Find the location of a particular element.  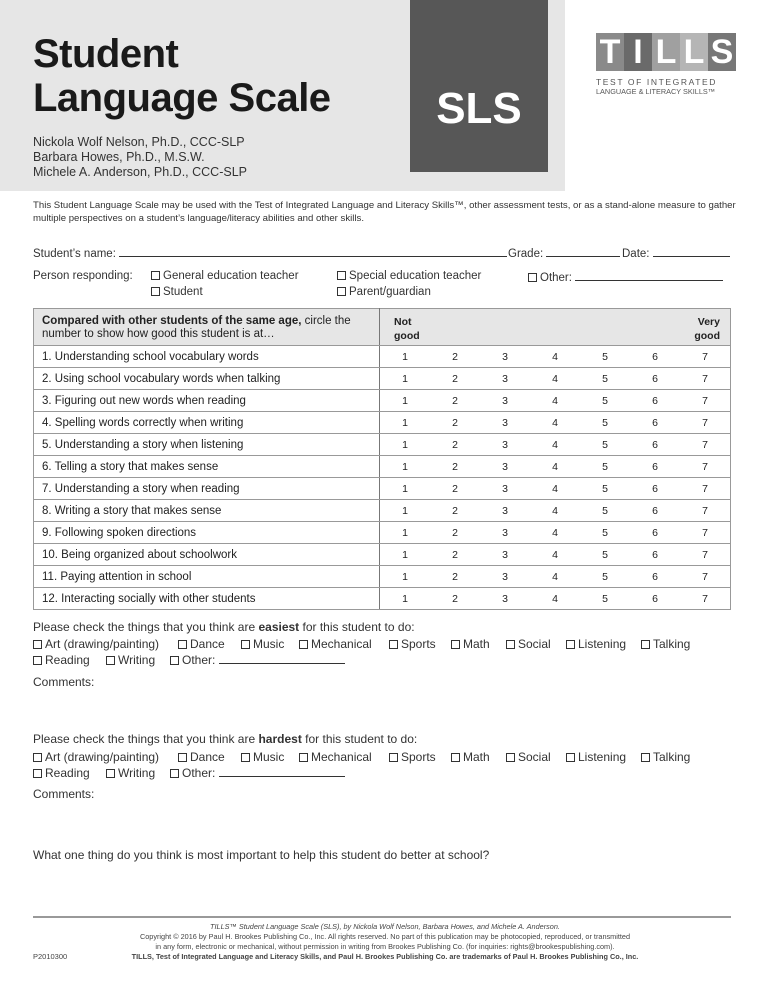

checkbox-special-teacher: Special education teacher is located at coordinates (409, 276).